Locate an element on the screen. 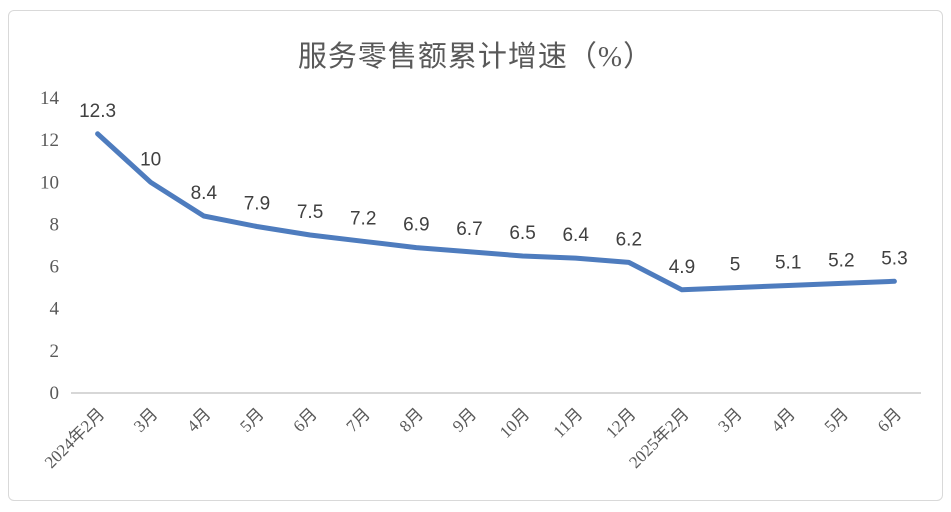  data-point-label: 5 is located at coordinates (735, 265).